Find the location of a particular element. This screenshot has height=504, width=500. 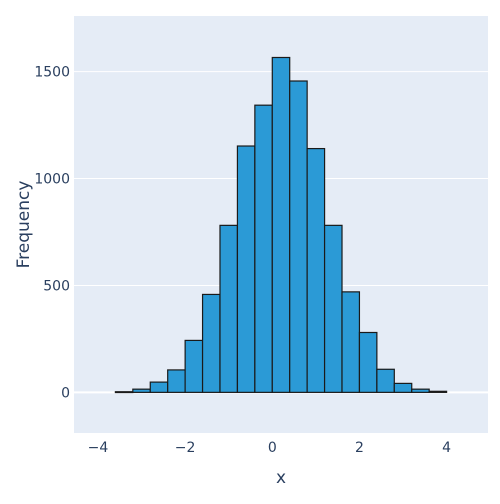

x-tick-label: 4 is located at coordinates (446, 448).